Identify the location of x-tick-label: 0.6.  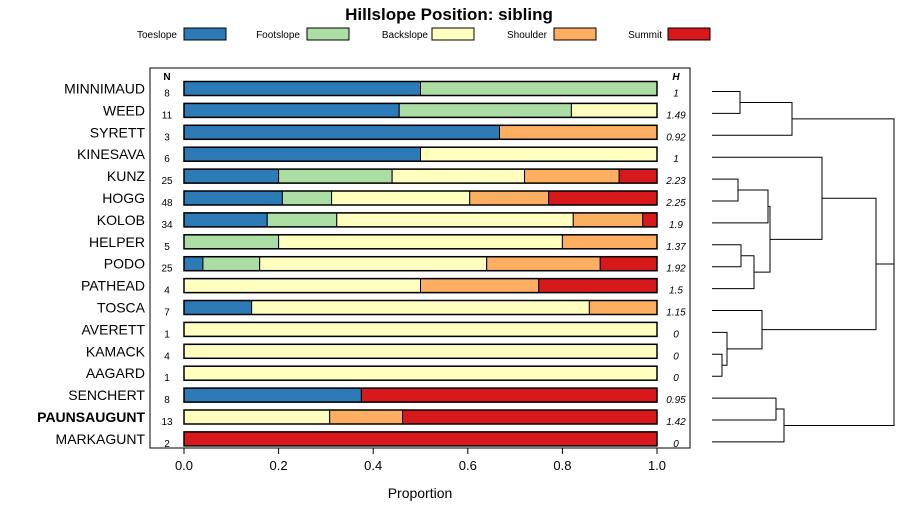
(468, 465).